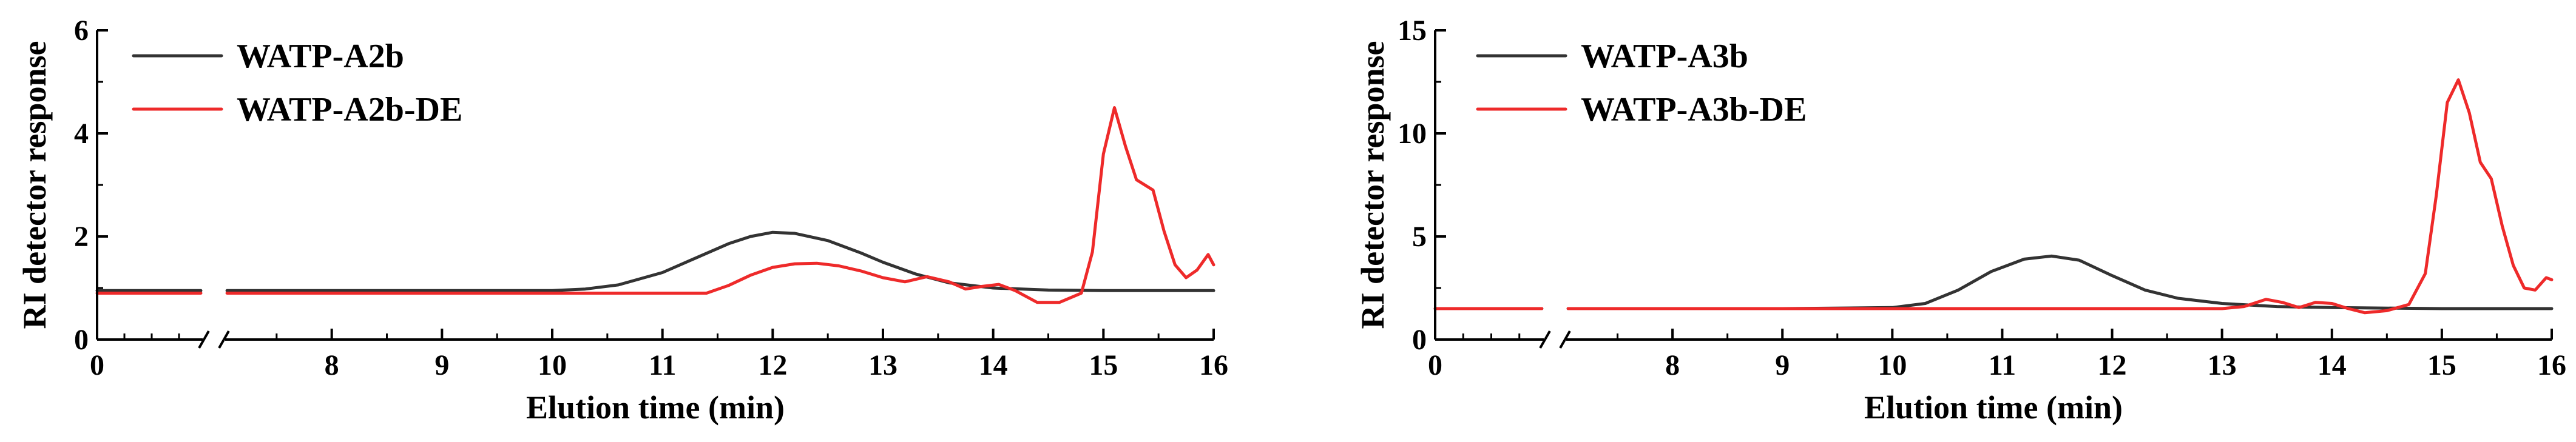  I want to click on y-tick-label: 10, so click(1412, 134).